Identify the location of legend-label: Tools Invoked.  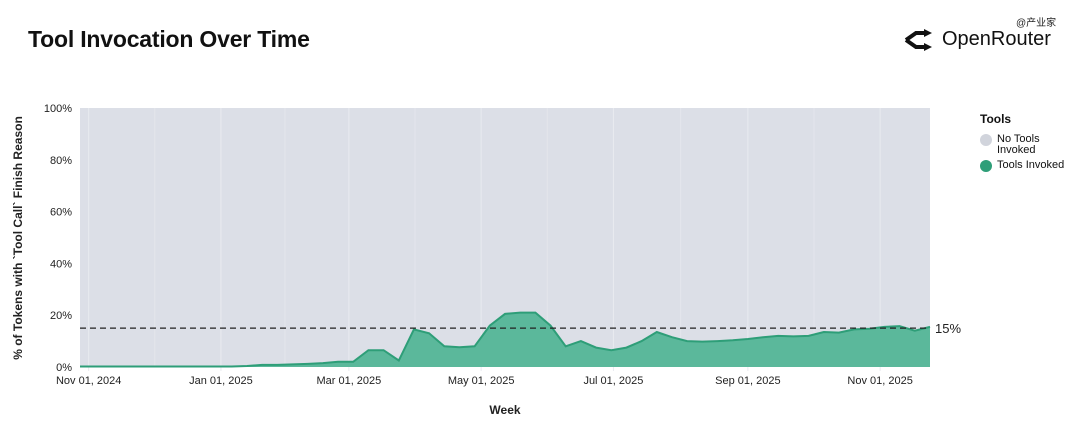
(1031, 165).